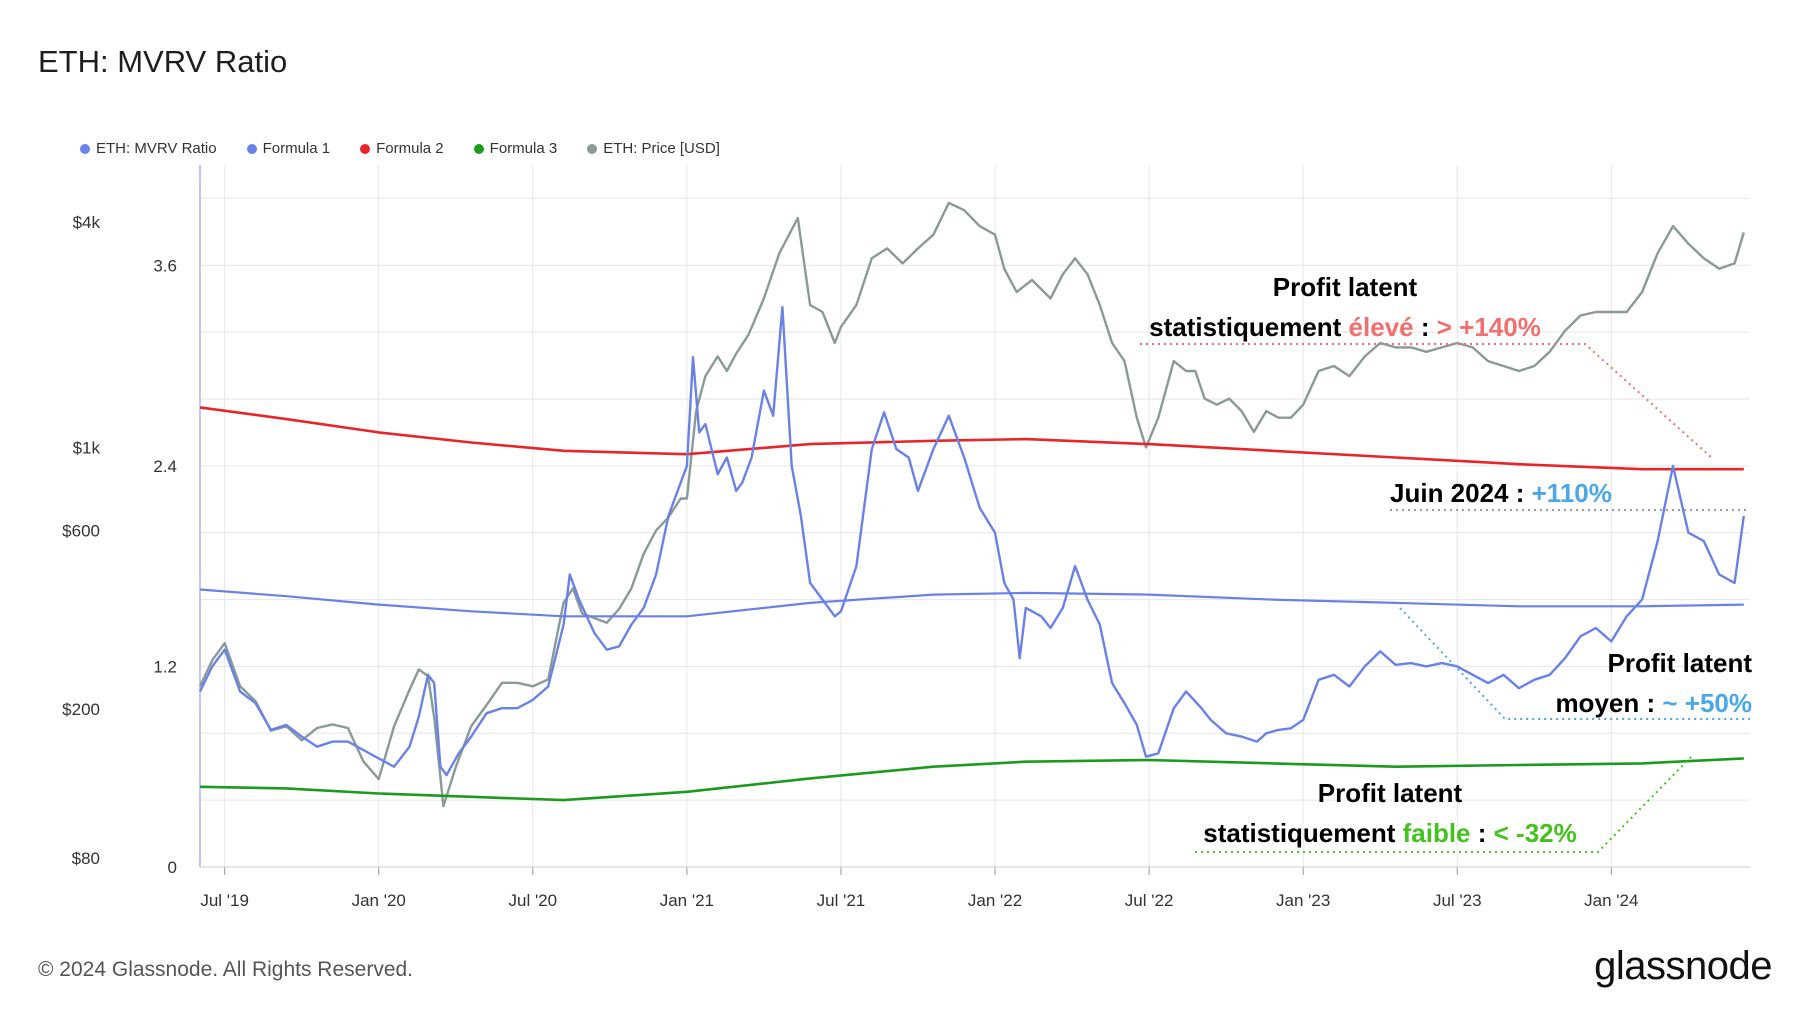 Image resolution: width=1800 pixels, height=1013 pixels. What do you see at coordinates (1425, 327) in the screenshot?
I see `annot-high-sep: :` at bounding box center [1425, 327].